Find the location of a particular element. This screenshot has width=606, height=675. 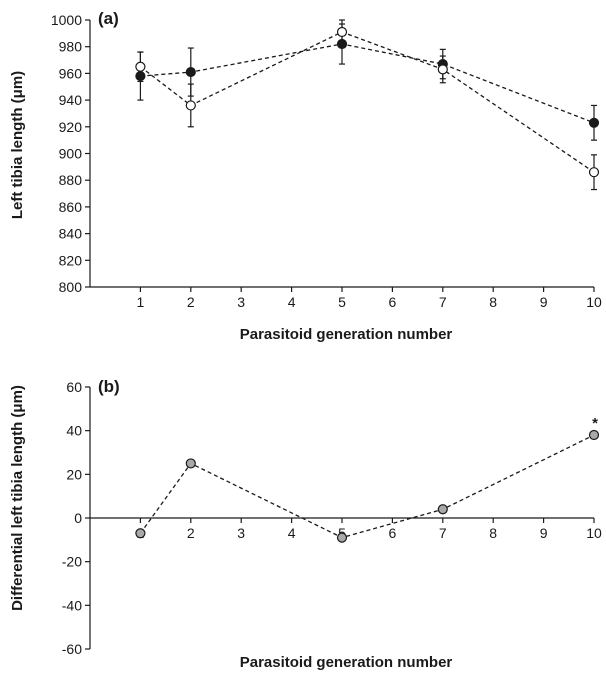

panel-b-x-tick-label: 10 is located at coordinates (594, 533).